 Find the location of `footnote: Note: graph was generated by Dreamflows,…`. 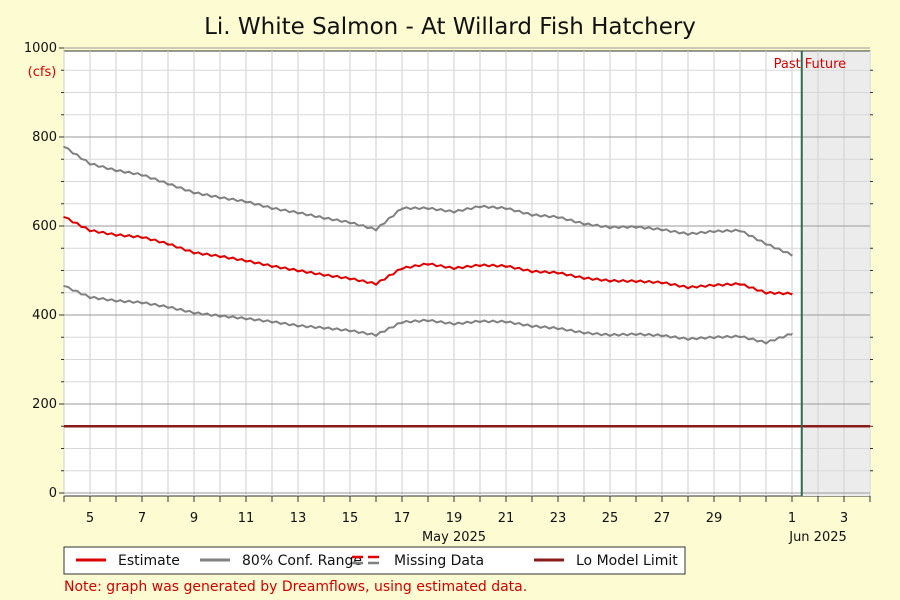

footnote: Note: graph was generated by Dreamflows,… is located at coordinates (295, 587).